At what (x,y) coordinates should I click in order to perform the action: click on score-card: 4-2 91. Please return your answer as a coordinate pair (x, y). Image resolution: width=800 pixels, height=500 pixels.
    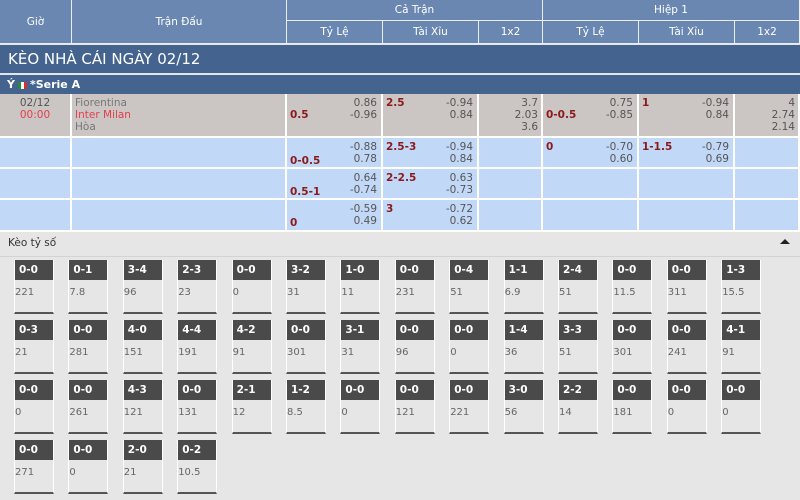
    Looking at the image, I should click on (251, 347).